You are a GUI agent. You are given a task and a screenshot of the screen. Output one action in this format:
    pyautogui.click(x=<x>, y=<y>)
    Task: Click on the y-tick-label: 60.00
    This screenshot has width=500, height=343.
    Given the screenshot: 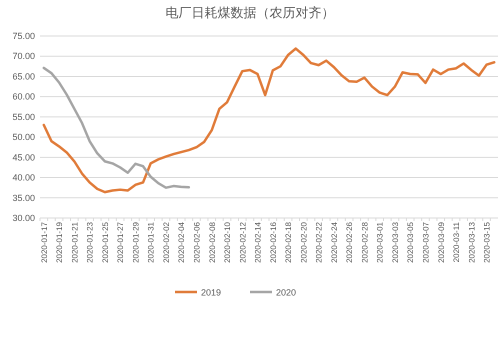 What is the action you would take?
    pyautogui.click(x=23, y=97)
    